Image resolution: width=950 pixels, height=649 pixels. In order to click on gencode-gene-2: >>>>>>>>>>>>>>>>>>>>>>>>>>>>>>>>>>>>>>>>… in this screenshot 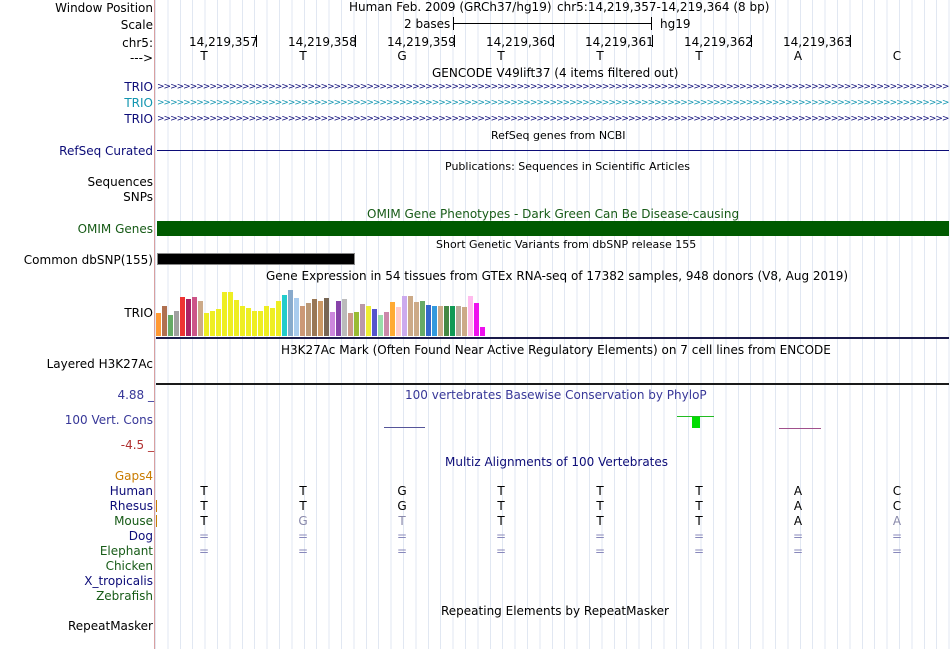, I will do `click(553, 103)`.